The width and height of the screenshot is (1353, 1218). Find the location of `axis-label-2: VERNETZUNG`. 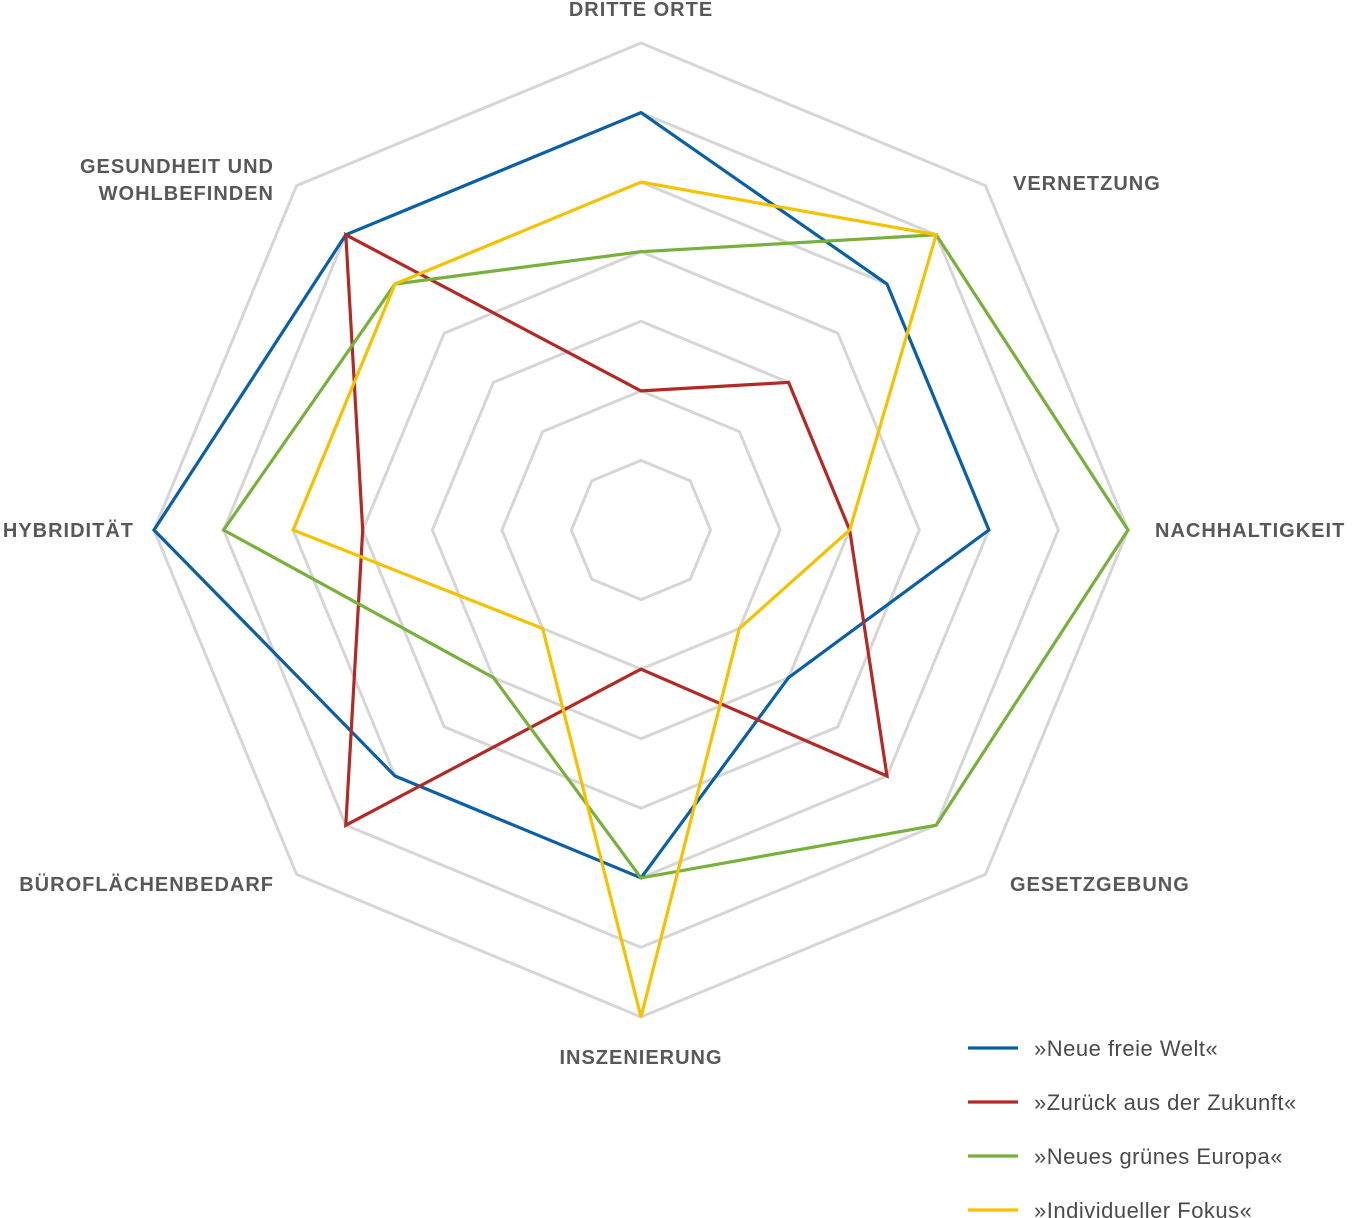

axis-label-2: VERNETZUNG is located at coordinates (1087, 184).